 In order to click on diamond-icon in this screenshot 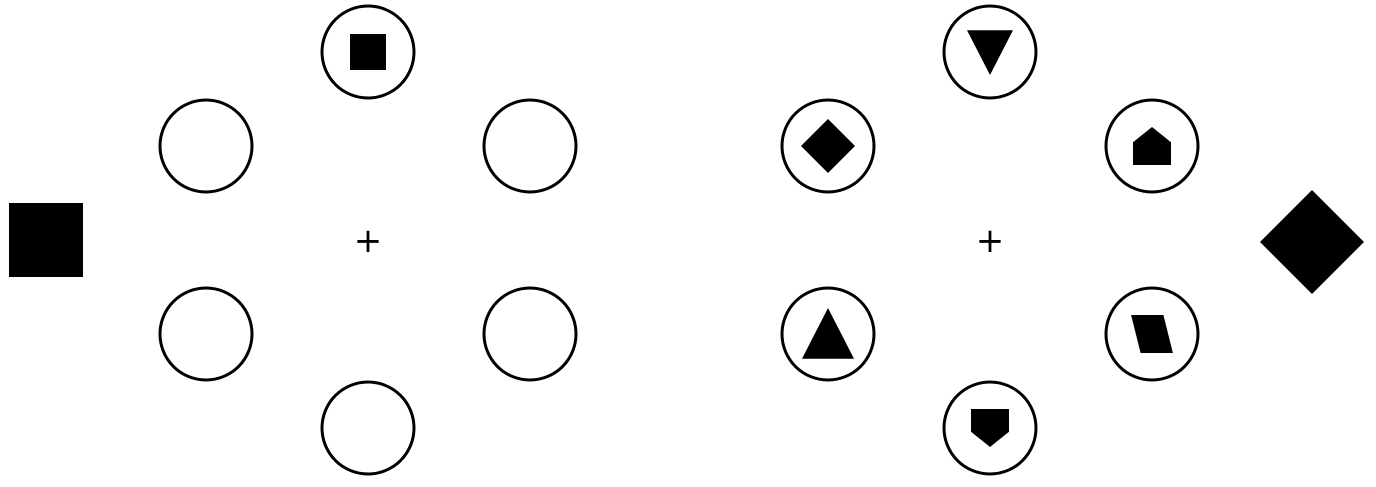, I will do `click(828, 146)`.